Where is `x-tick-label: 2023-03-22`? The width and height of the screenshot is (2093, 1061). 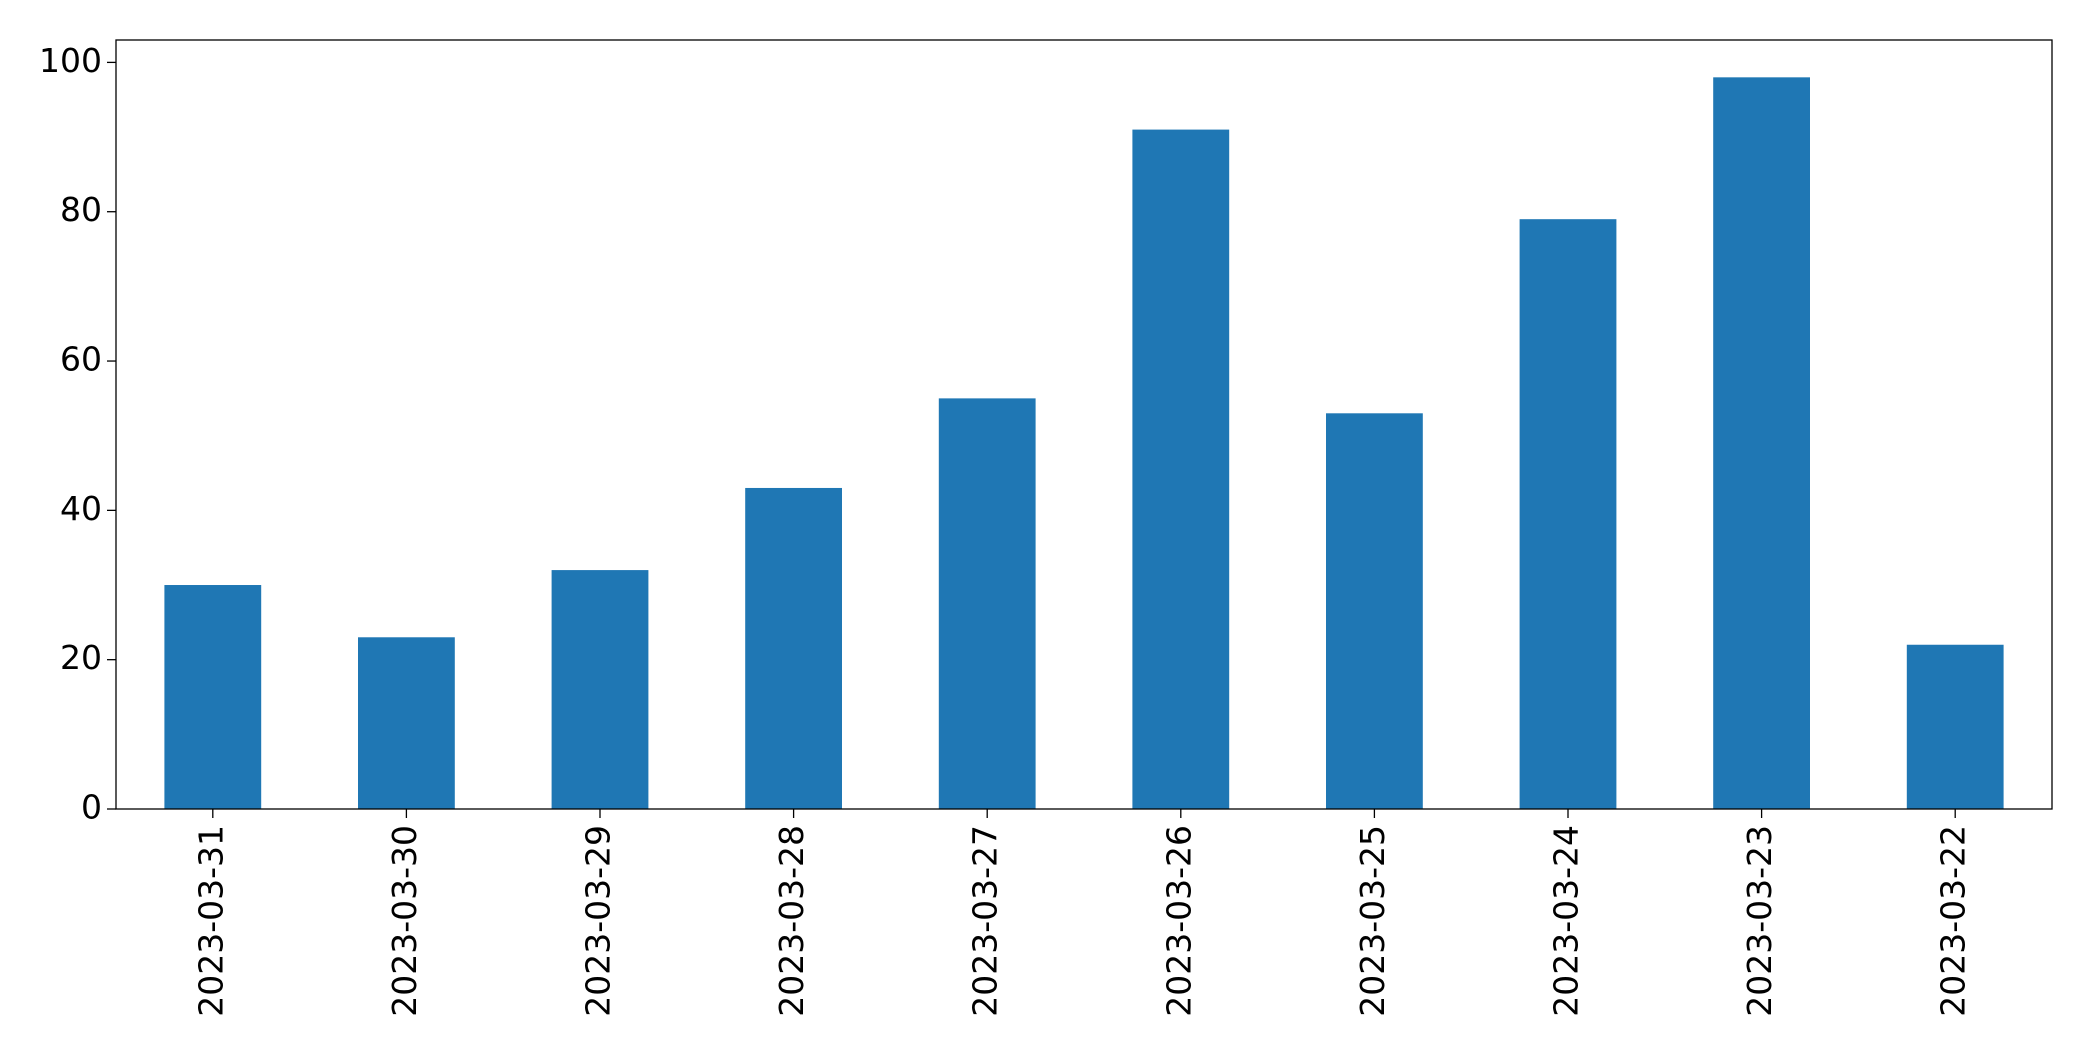
x-tick-label: 2023-03-22 is located at coordinates (1953, 921).